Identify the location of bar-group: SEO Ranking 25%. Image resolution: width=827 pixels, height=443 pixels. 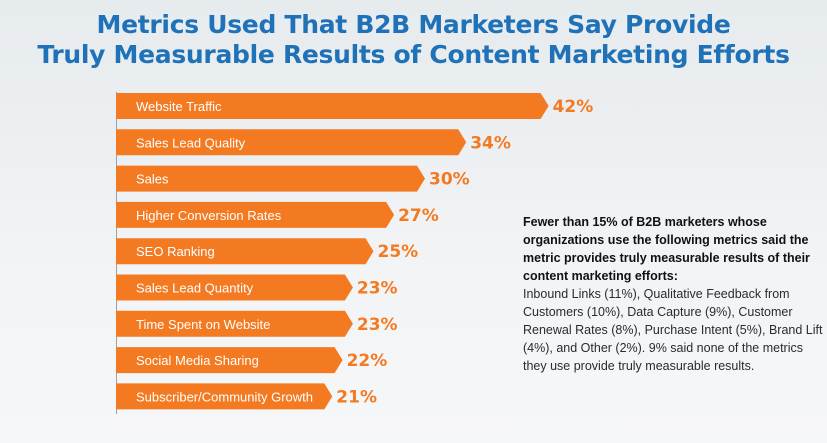
(267, 251).